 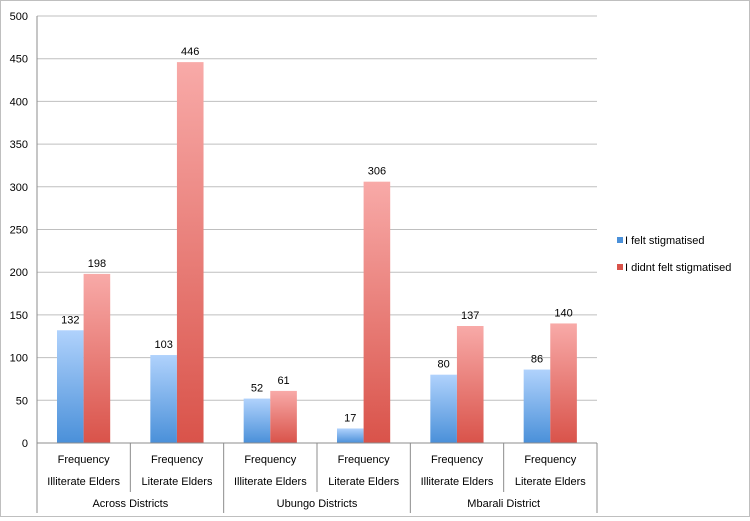 What do you see at coordinates (664, 241) in the screenshot?
I see `legend-label: I felt stigmatised` at bounding box center [664, 241].